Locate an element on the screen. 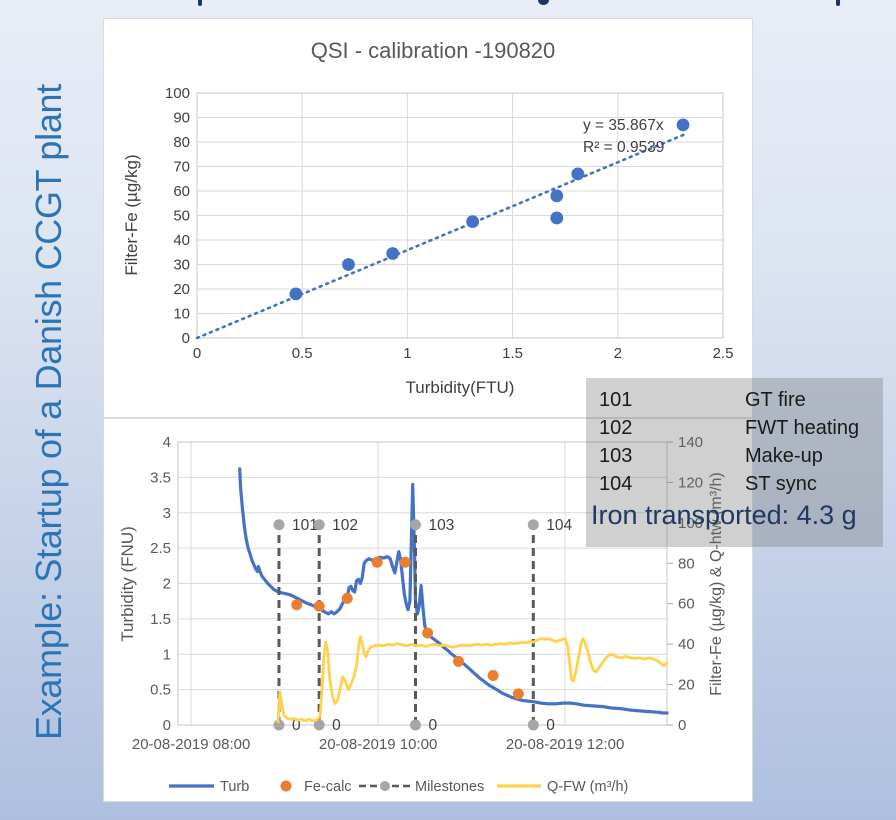 The width and height of the screenshot is (896, 820). x-tick-label: 2 is located at coordinates (618, 353).